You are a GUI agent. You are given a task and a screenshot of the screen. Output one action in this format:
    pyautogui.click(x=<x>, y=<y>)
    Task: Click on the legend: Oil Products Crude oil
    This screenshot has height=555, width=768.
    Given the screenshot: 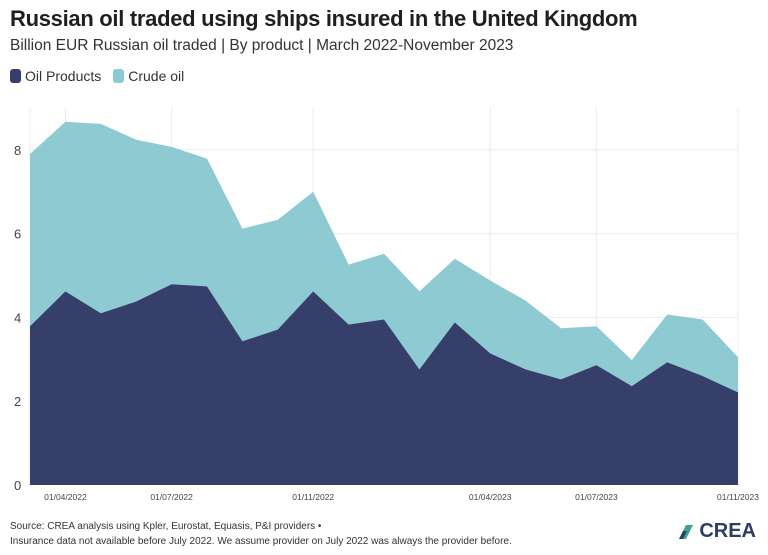 What is the action you would take?
    pyautogui.click(x=97, y=76)
    